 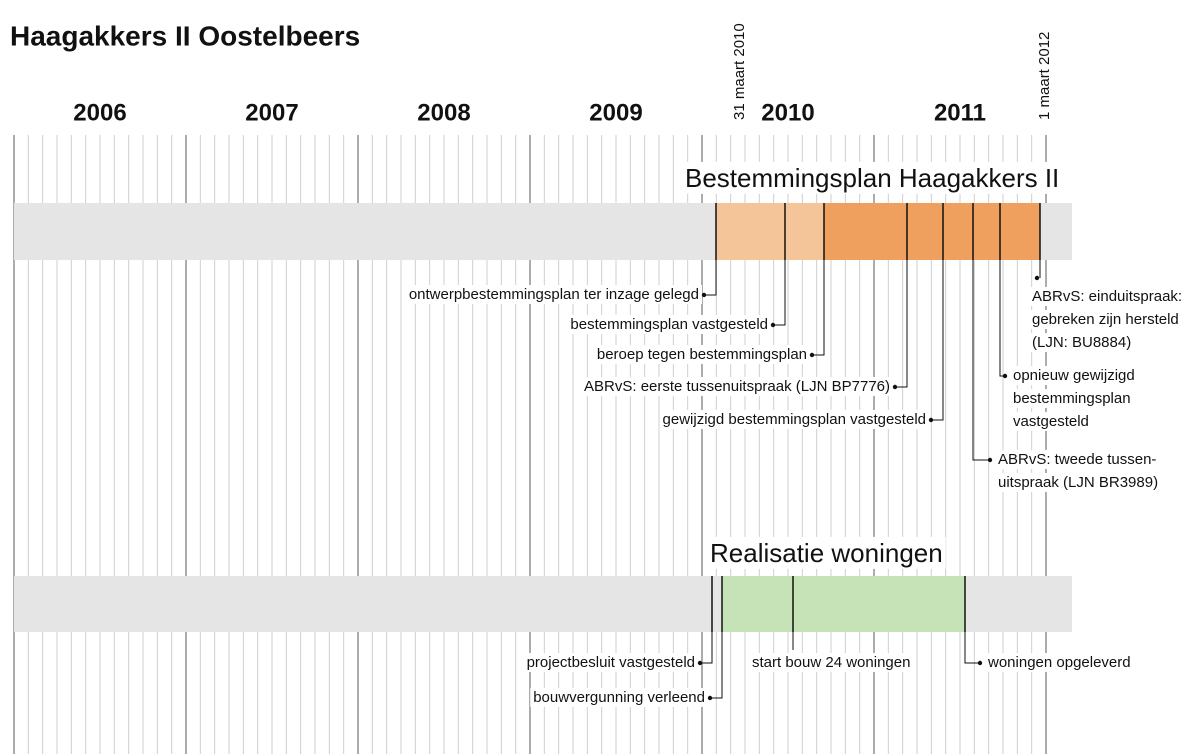 I want to click on event-label: vastgesteld, so click(x=1051, y=421).